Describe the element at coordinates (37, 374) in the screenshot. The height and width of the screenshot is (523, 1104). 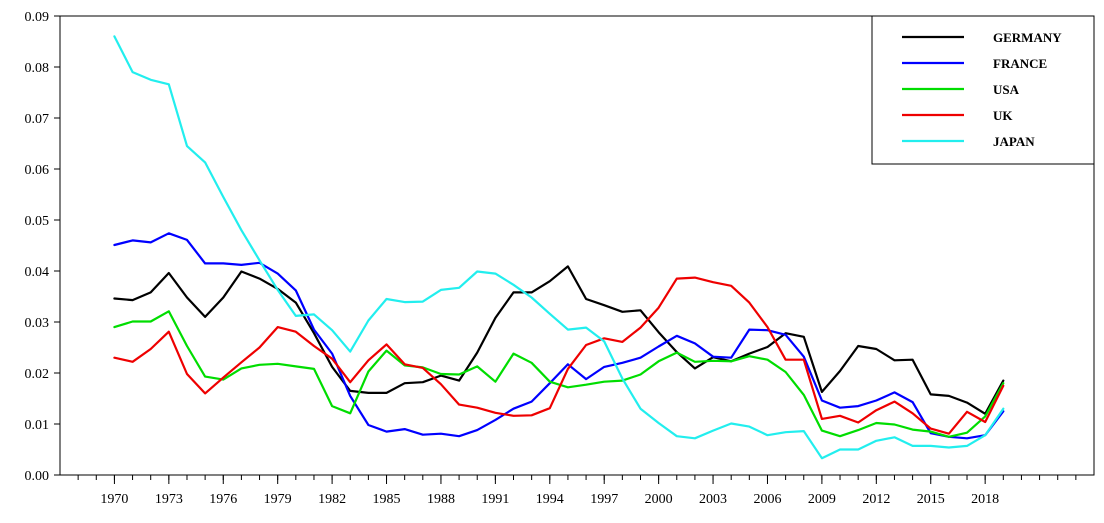
I see `y-tick-label: 0.02` at that location.